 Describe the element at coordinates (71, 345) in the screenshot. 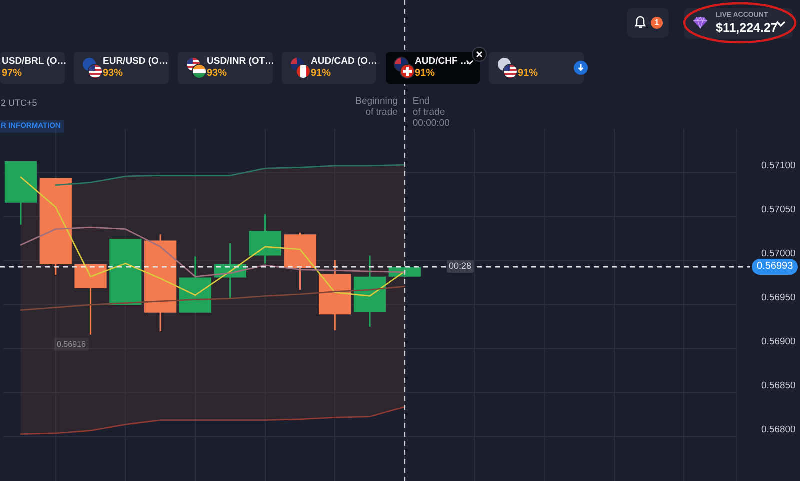

I see `annotation: 0.56916` at that location.